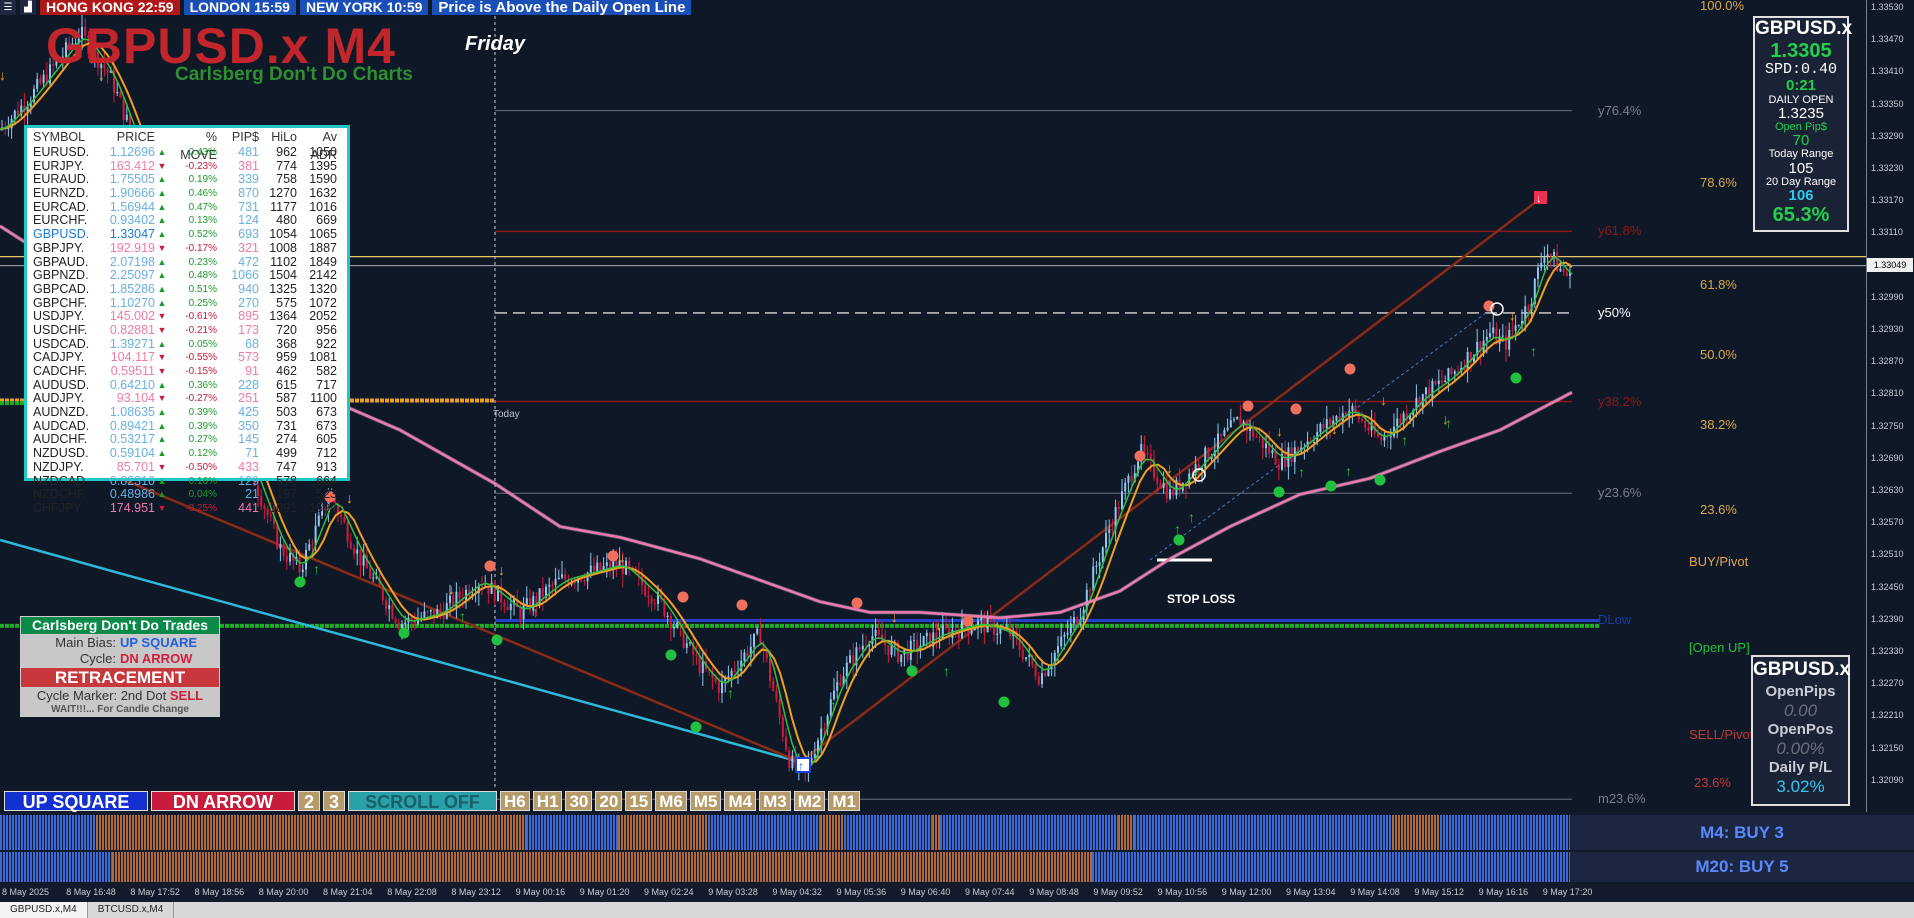 Image resolution: width=1914 pixels, height=918 pixels. I want to click on timeframe-button-h6: H6, so click(515, 801).